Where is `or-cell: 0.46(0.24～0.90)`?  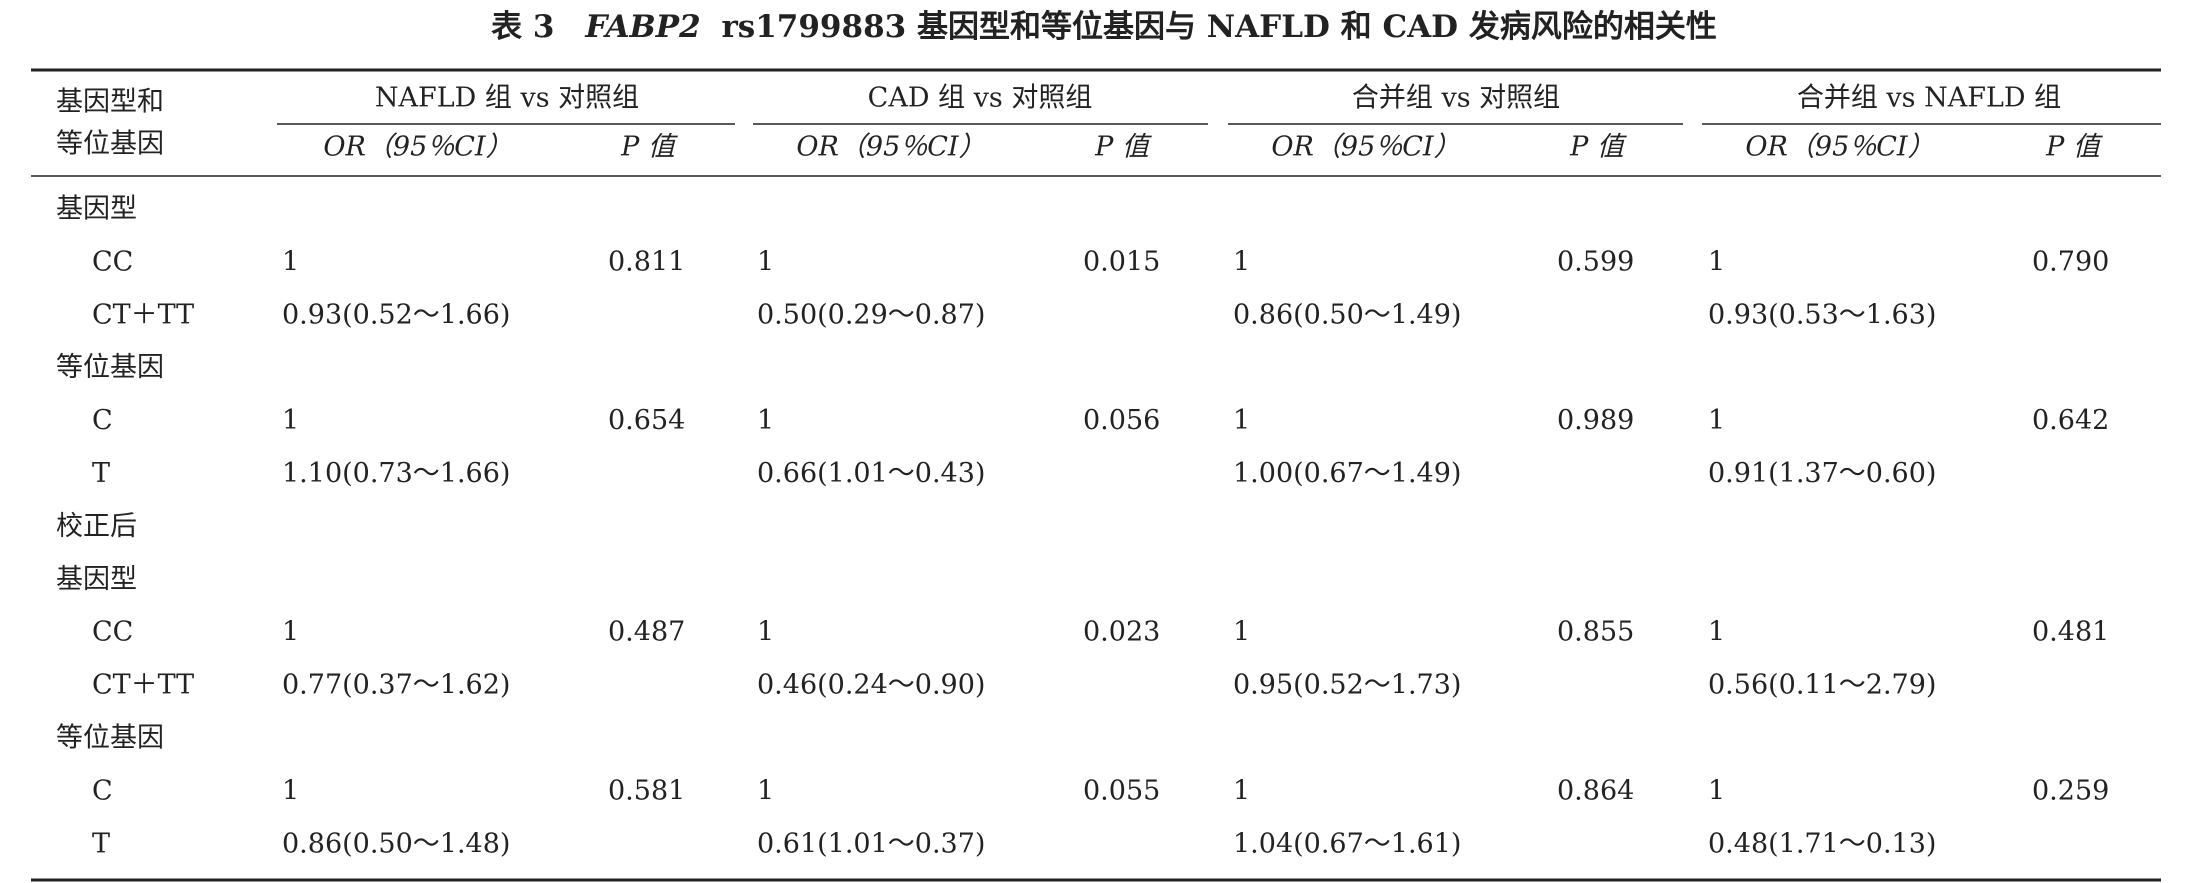 or-cell: 0.46(0.24～0.90) is located at coordinates (871, 685).